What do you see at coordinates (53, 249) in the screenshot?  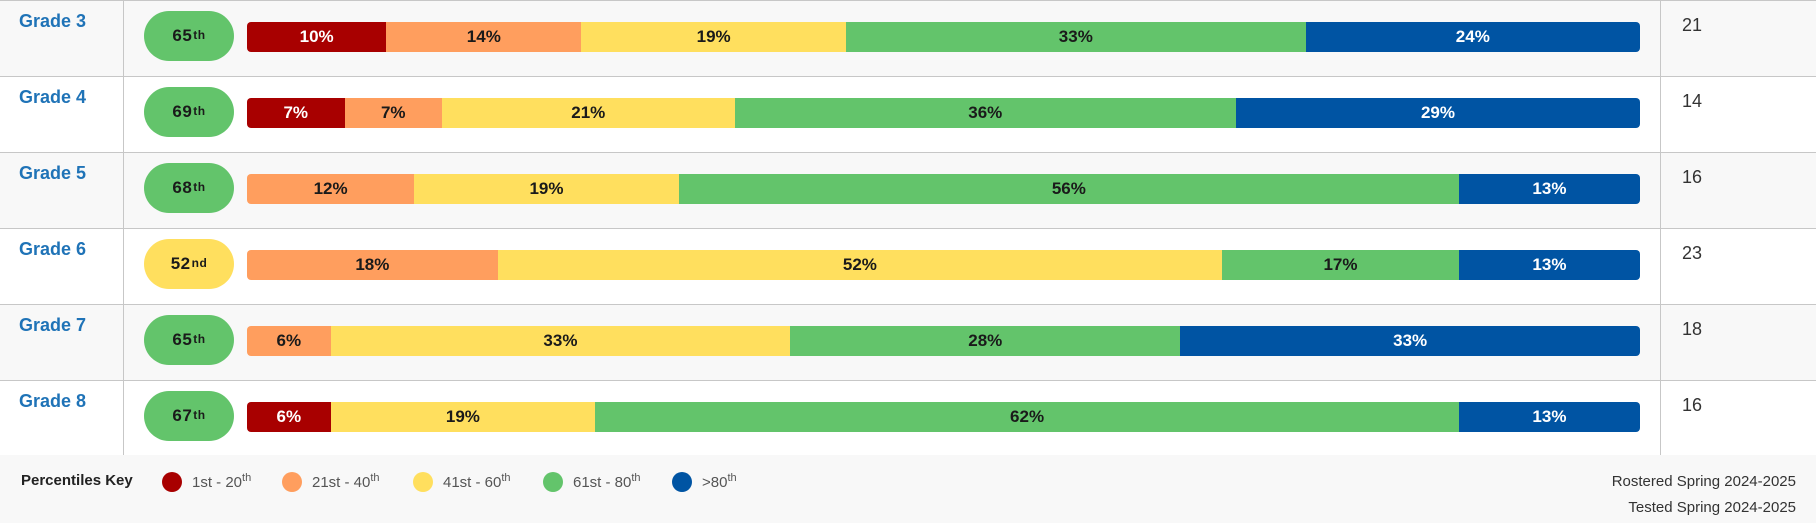 I see `grade-link: Grade 6` at bounding box center [53, 249].